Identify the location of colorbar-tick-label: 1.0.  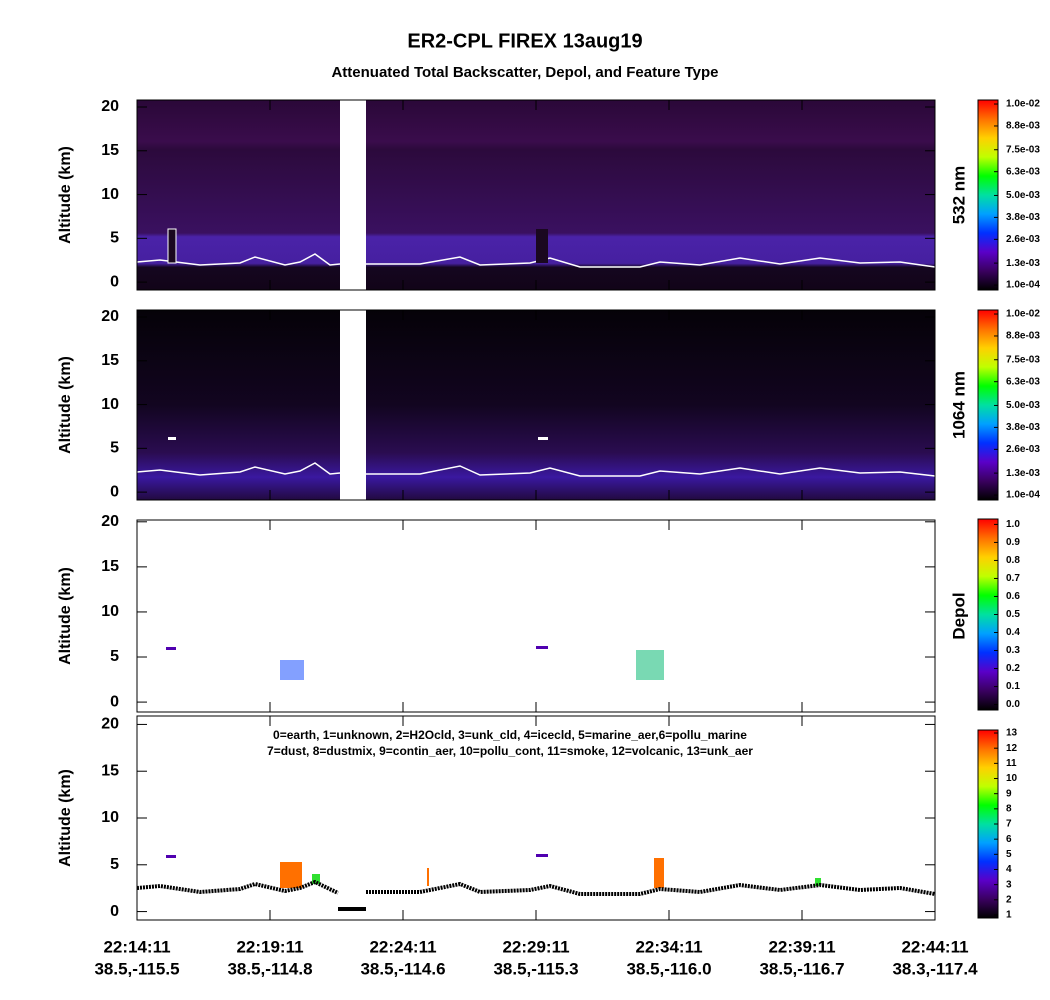
(1013, 524).